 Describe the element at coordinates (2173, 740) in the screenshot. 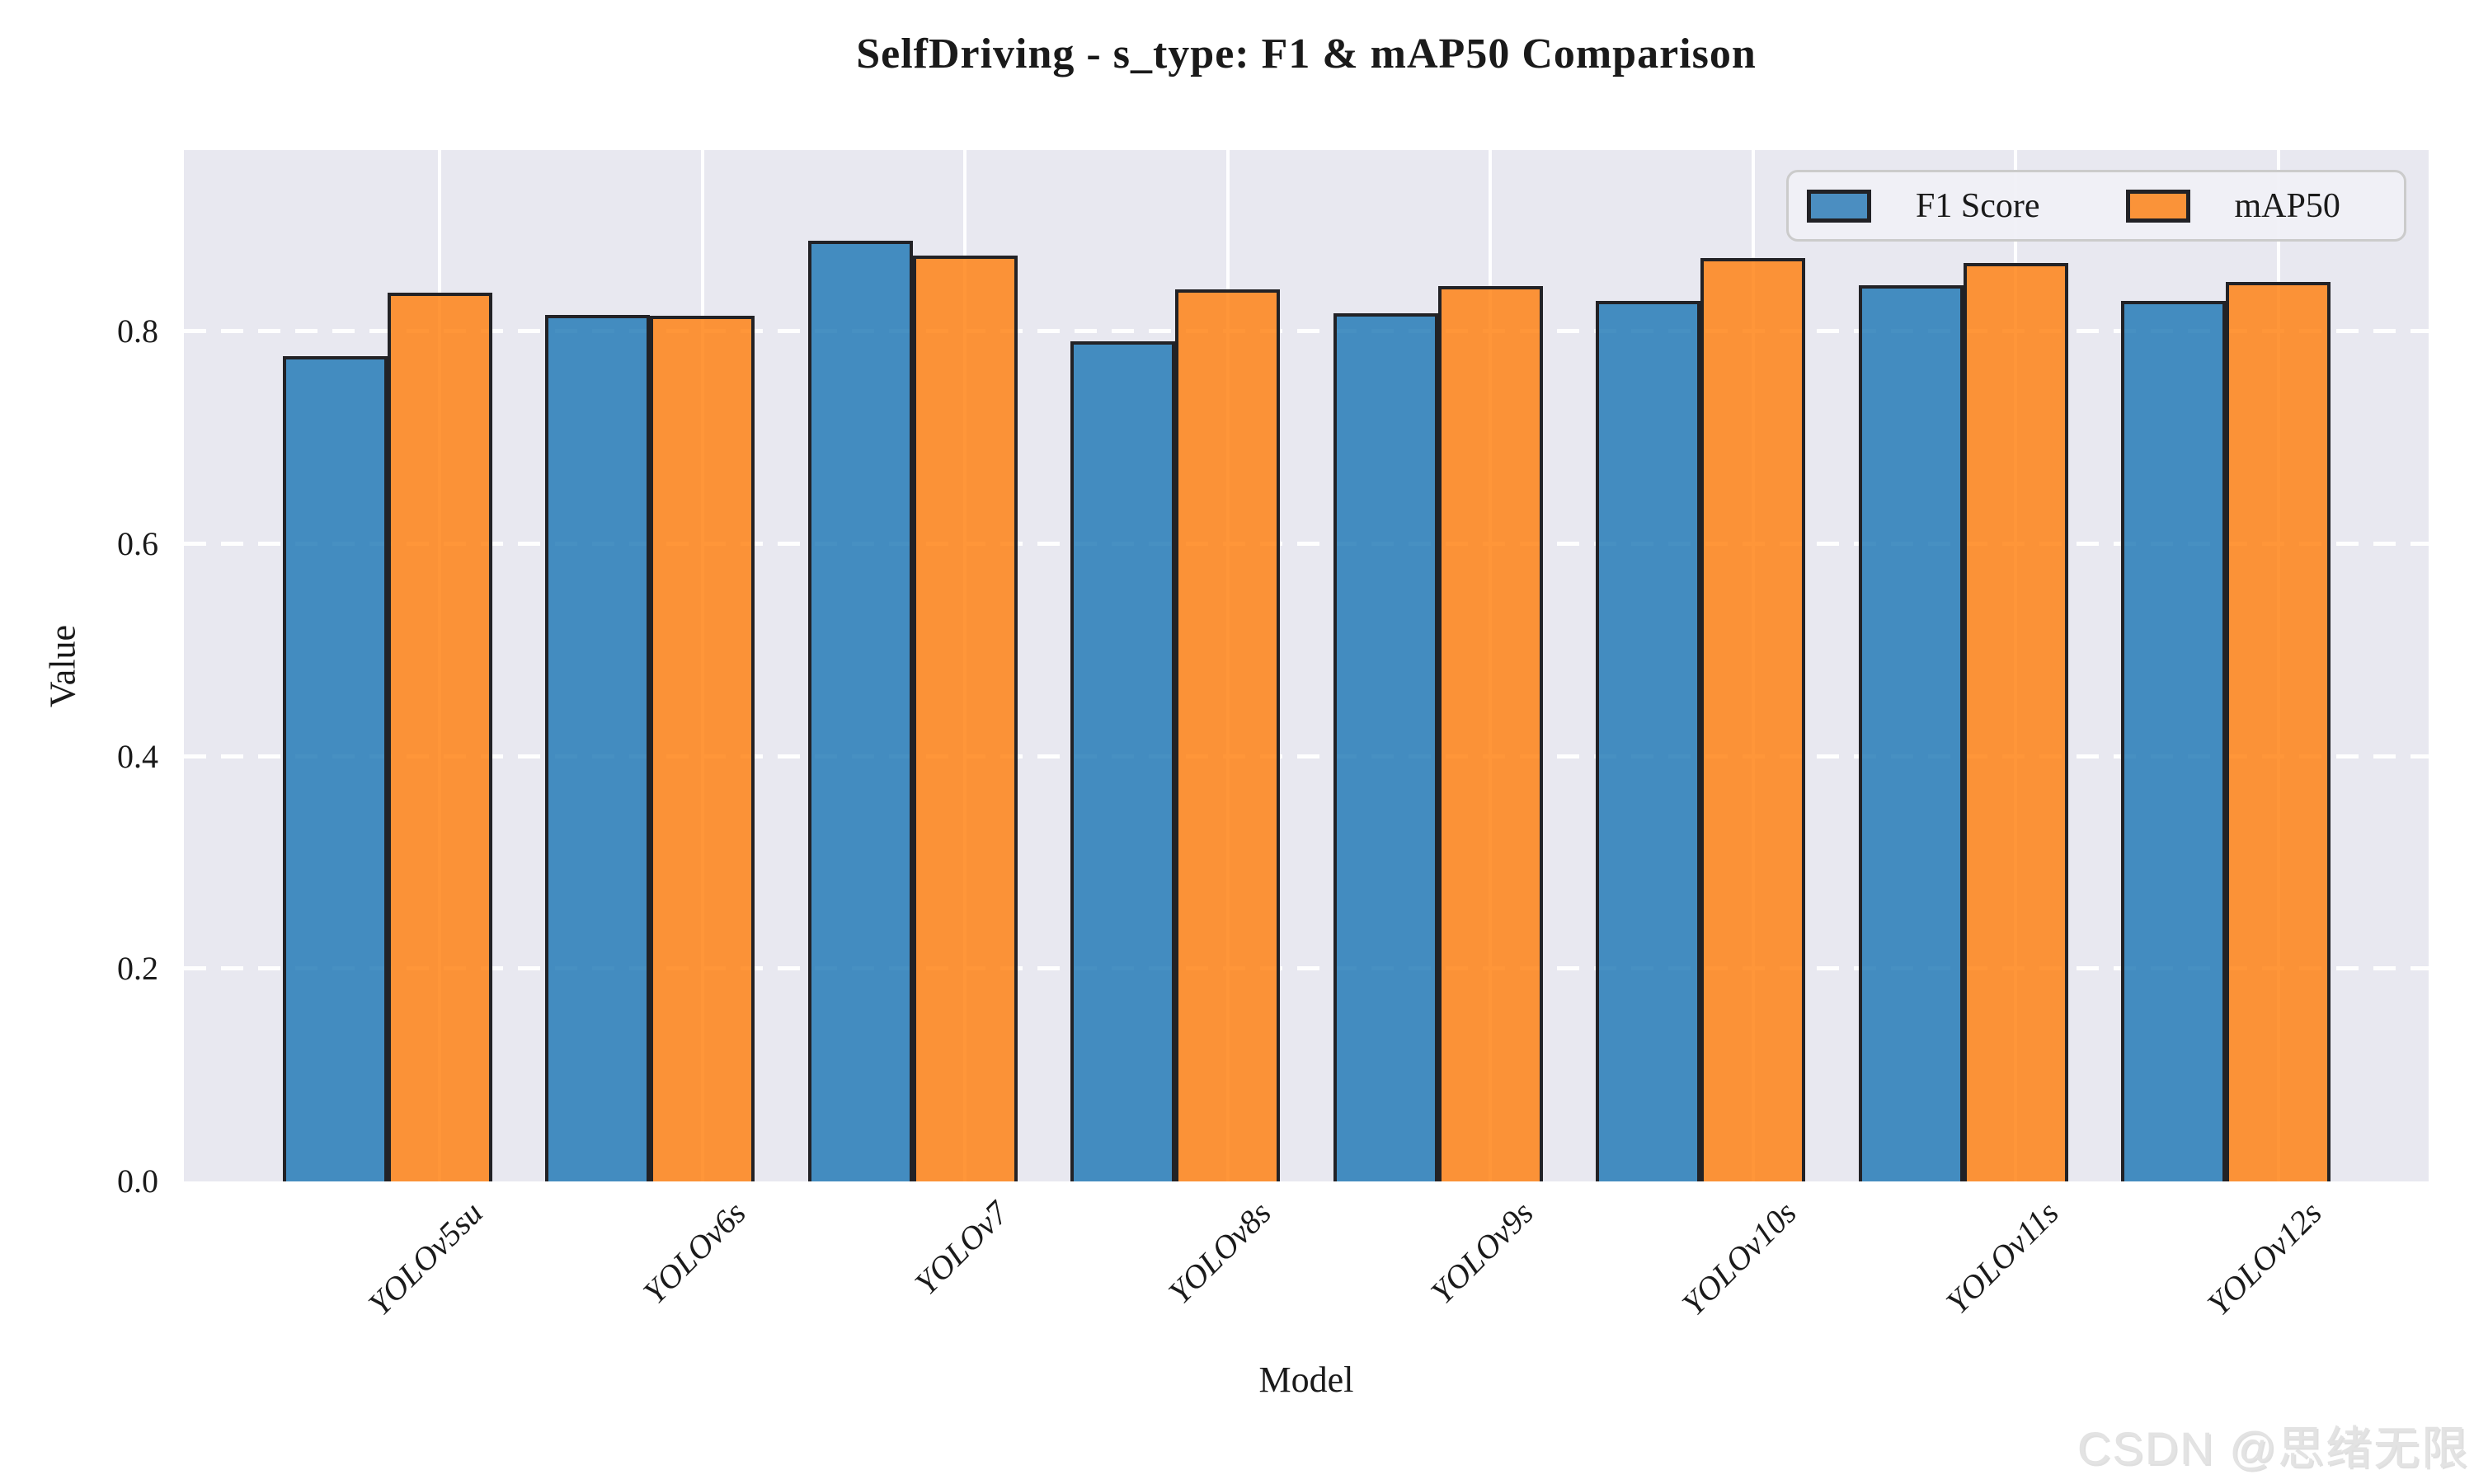

I see `bar-f1-yolov12s` at that location.